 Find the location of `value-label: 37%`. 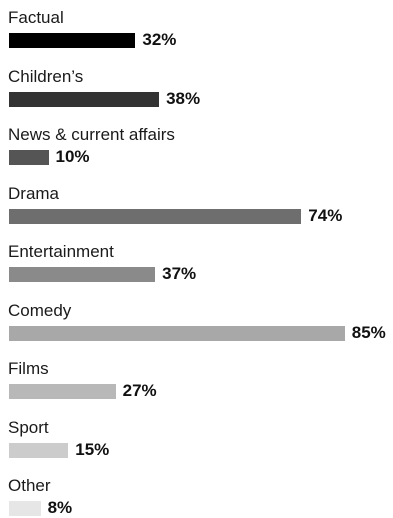

value-label: 37% is located at coordinates (179, 273).